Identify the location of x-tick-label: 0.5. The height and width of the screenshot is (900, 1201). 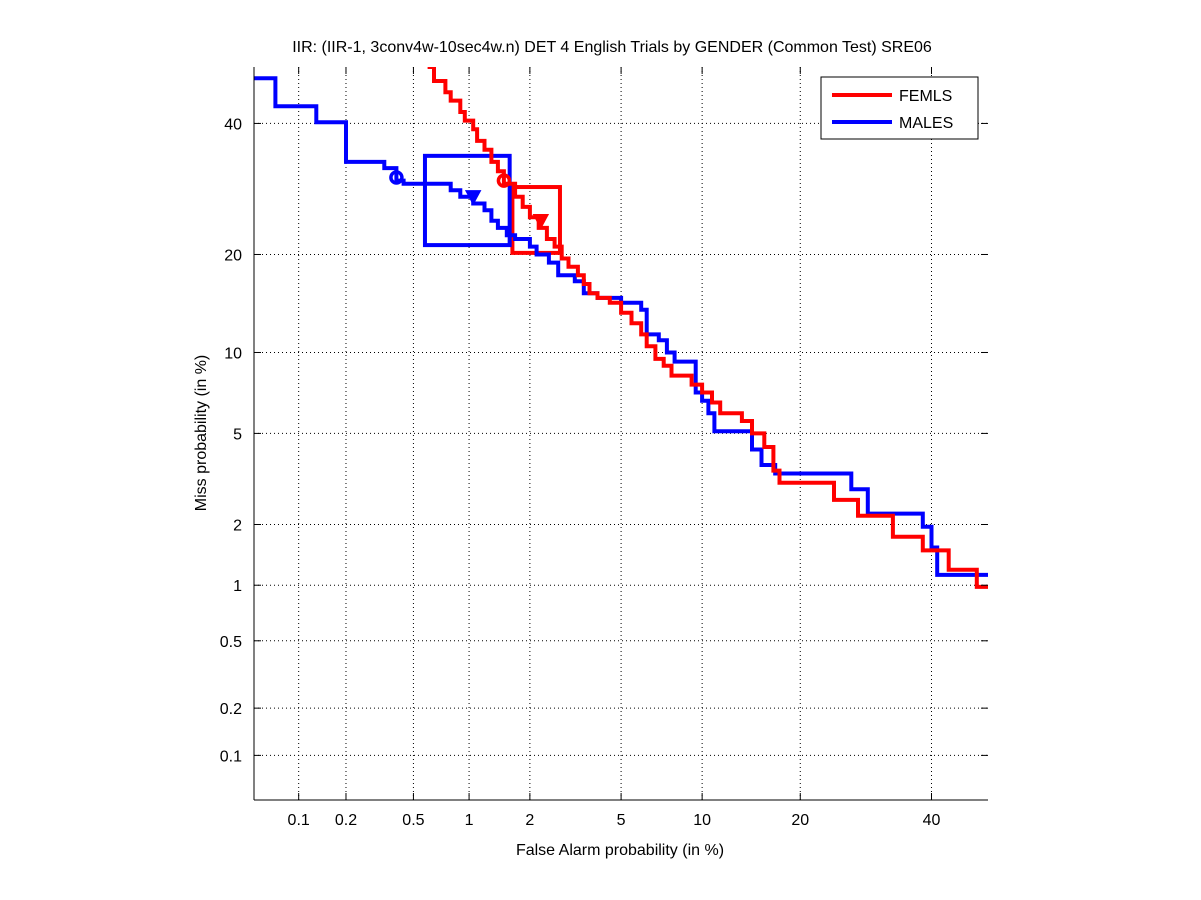
(413, 820).